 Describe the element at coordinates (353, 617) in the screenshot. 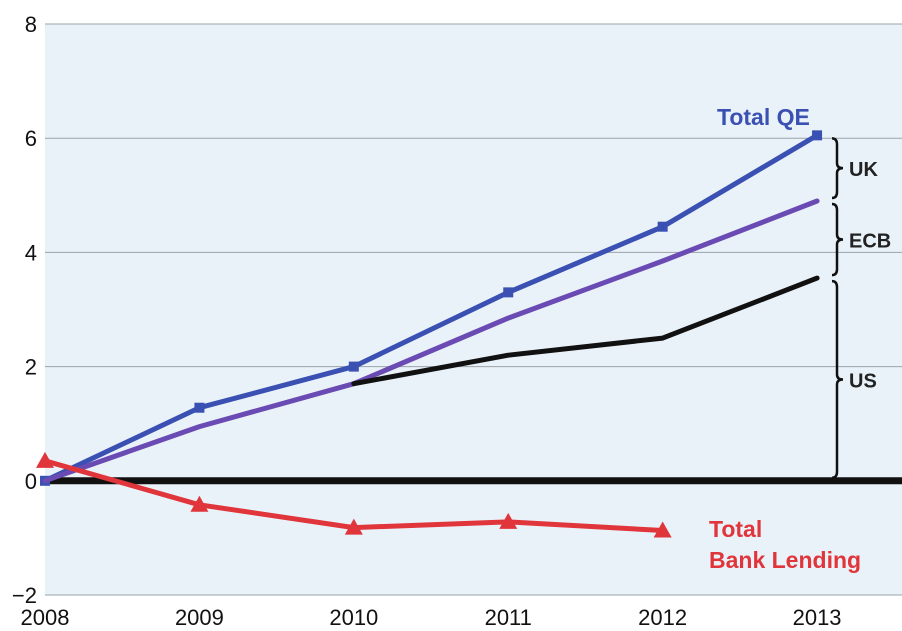

I see `x-tick-label: 2010` at that location.